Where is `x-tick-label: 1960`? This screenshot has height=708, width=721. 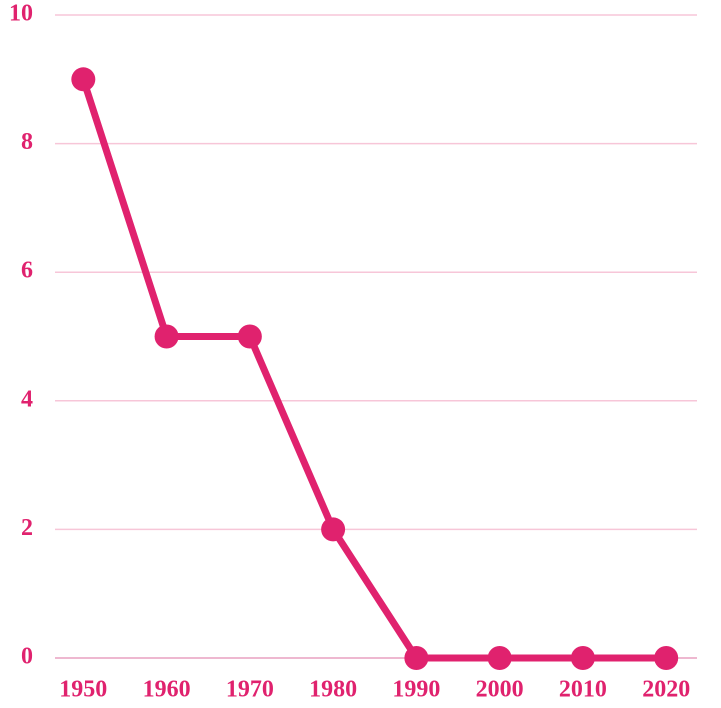 x-tick-label: 1960 is located at coordinates (167, 690).